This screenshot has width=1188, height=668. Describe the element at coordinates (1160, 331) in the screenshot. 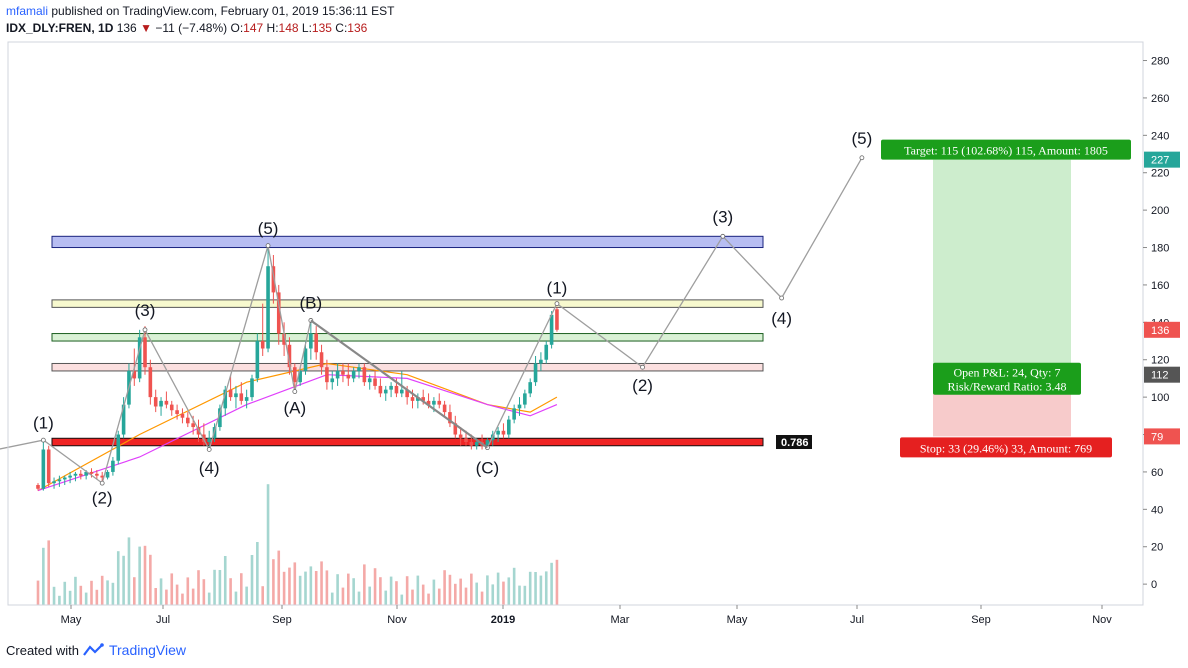

I see `price-tag-label: 136` at that location.